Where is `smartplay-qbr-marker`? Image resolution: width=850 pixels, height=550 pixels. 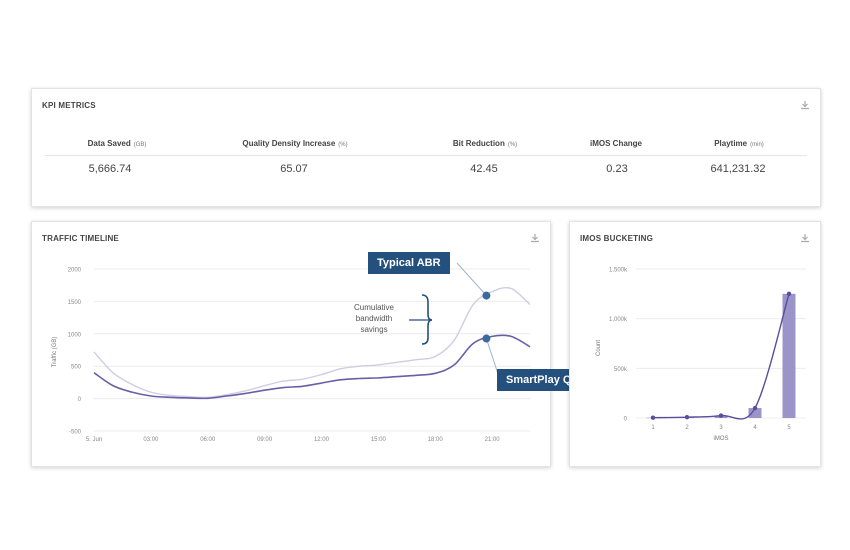 smartplay-qbr-marker is located at coordinates (486, 338).